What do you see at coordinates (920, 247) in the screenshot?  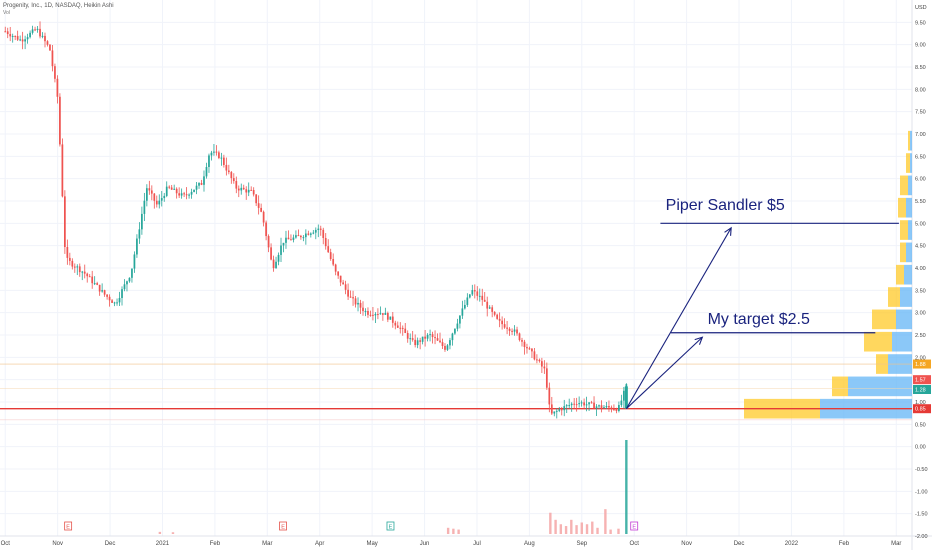 I see `y-tick-label: 4.50` at bounding box center [920, 247].